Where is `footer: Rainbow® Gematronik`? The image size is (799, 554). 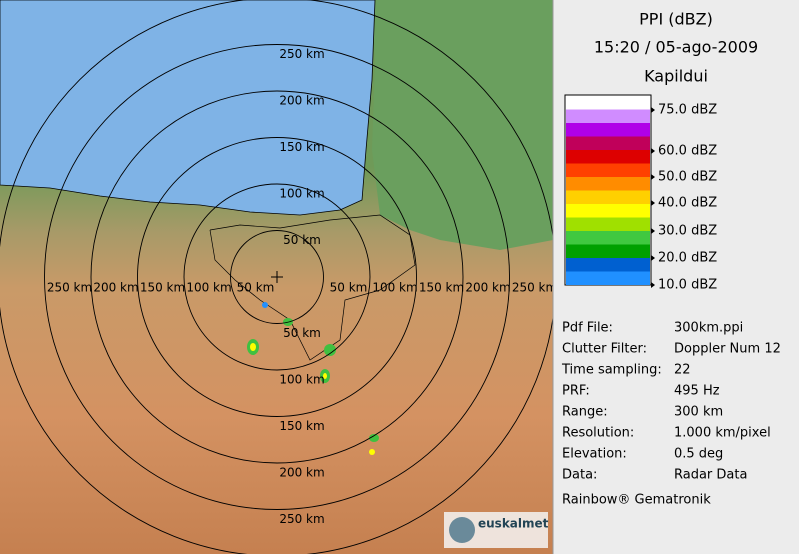 footer: Rainbow® Gematronik is located at coordinates (636, 500).